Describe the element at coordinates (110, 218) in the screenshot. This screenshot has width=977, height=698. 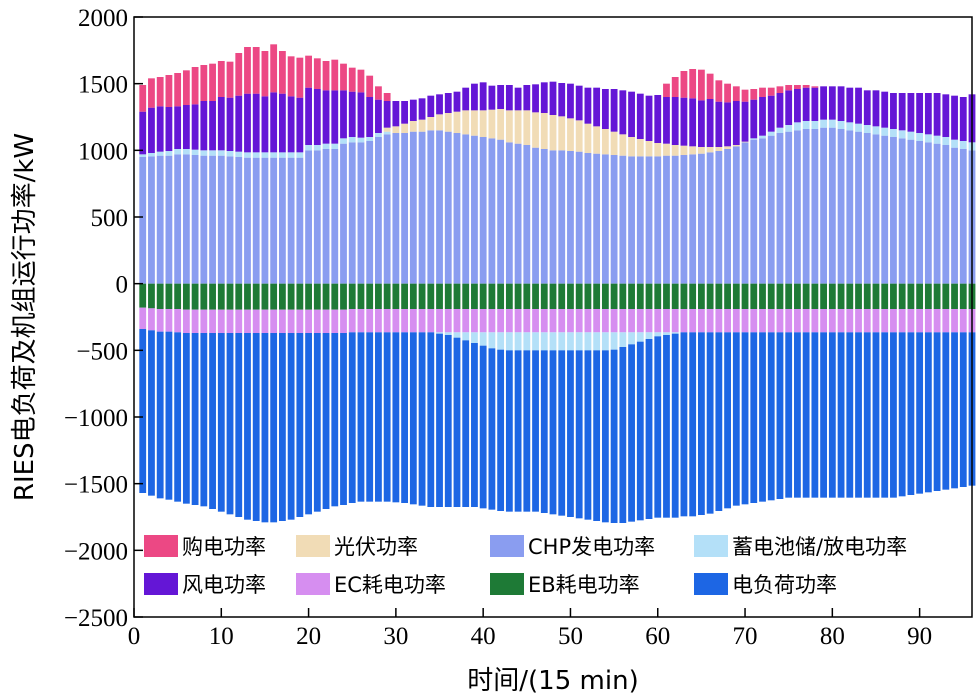
I see `y-tick-label: 500` at that location.